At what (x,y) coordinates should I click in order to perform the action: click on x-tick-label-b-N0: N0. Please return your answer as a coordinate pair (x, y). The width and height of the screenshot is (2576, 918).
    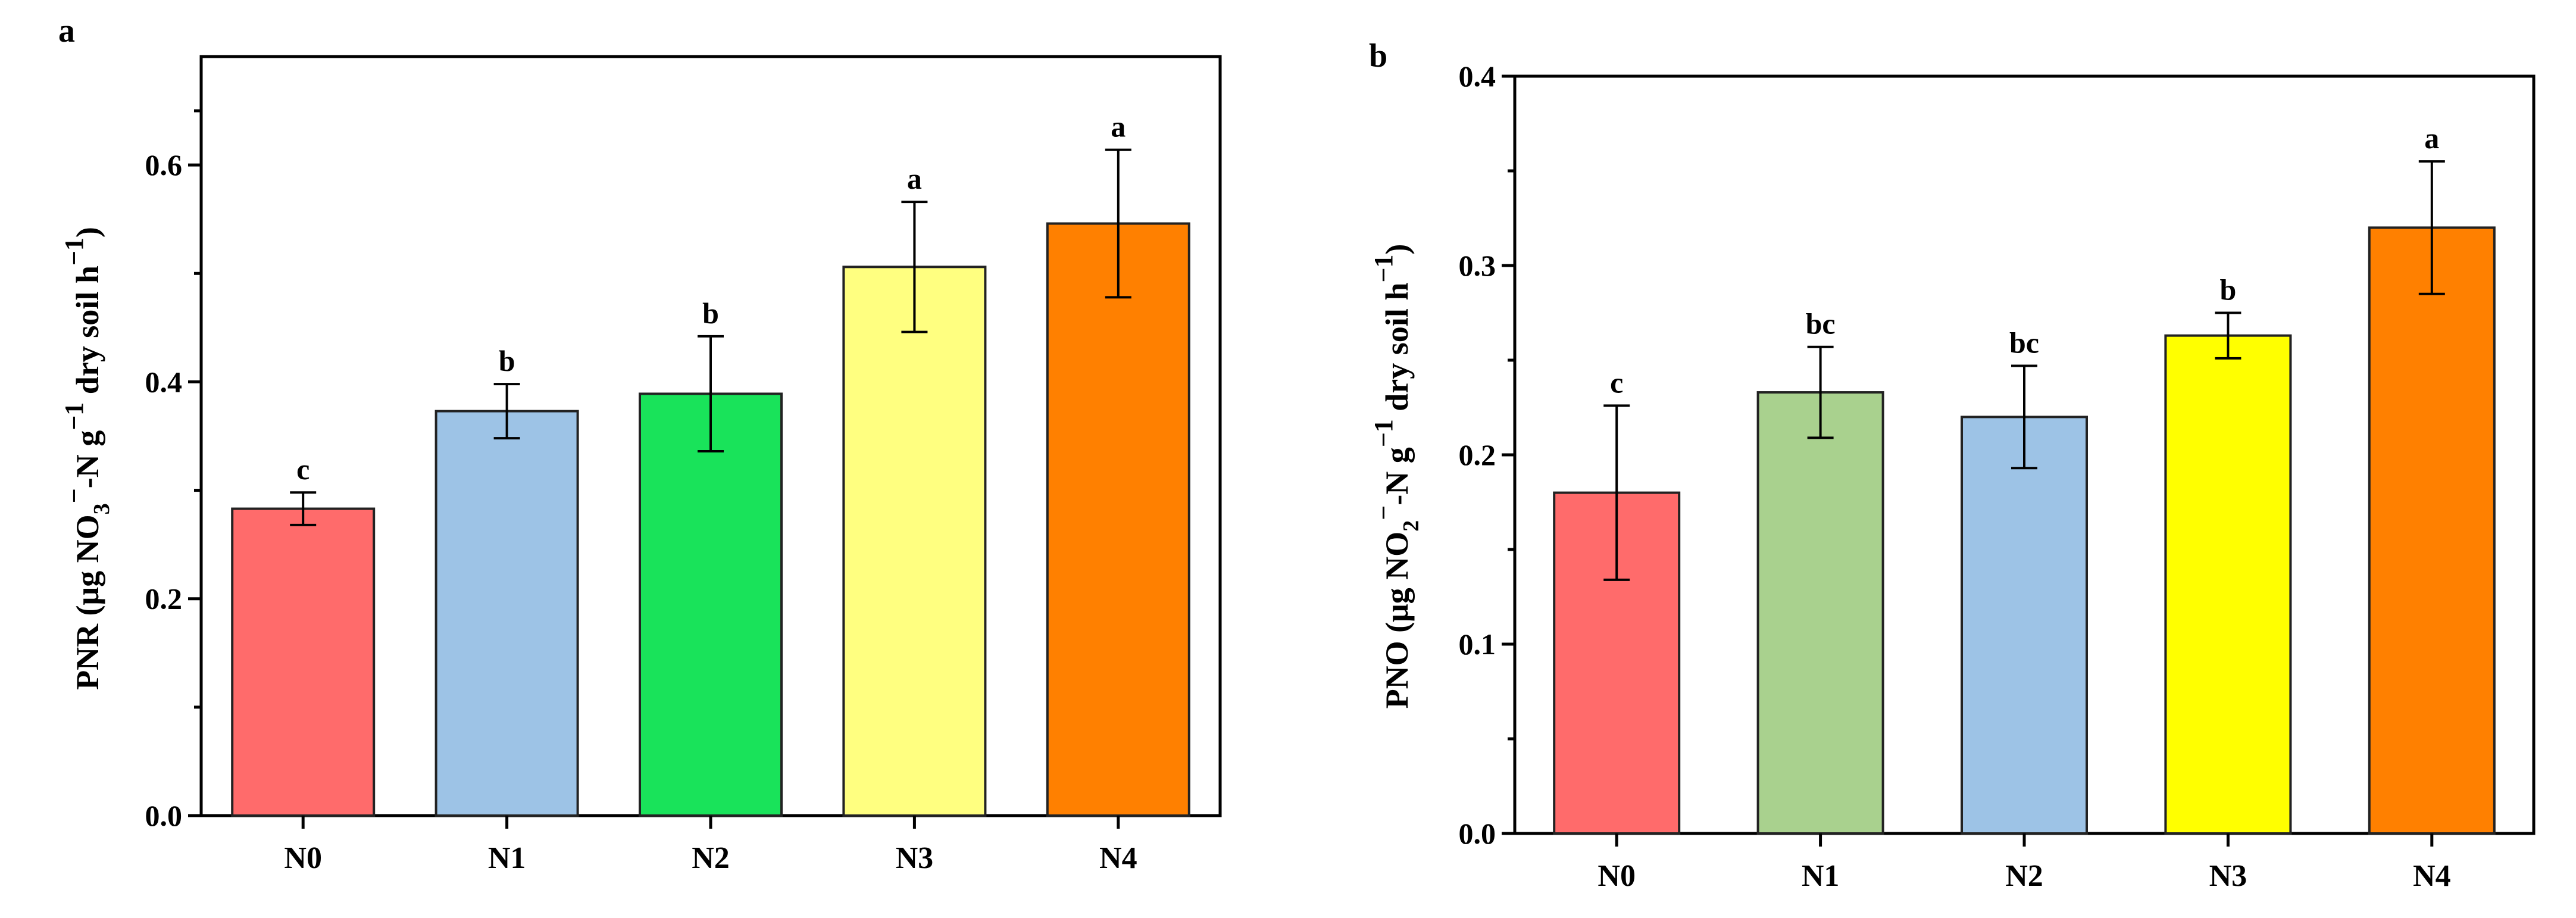
    Looking at the image, I should click on (1617, 876).